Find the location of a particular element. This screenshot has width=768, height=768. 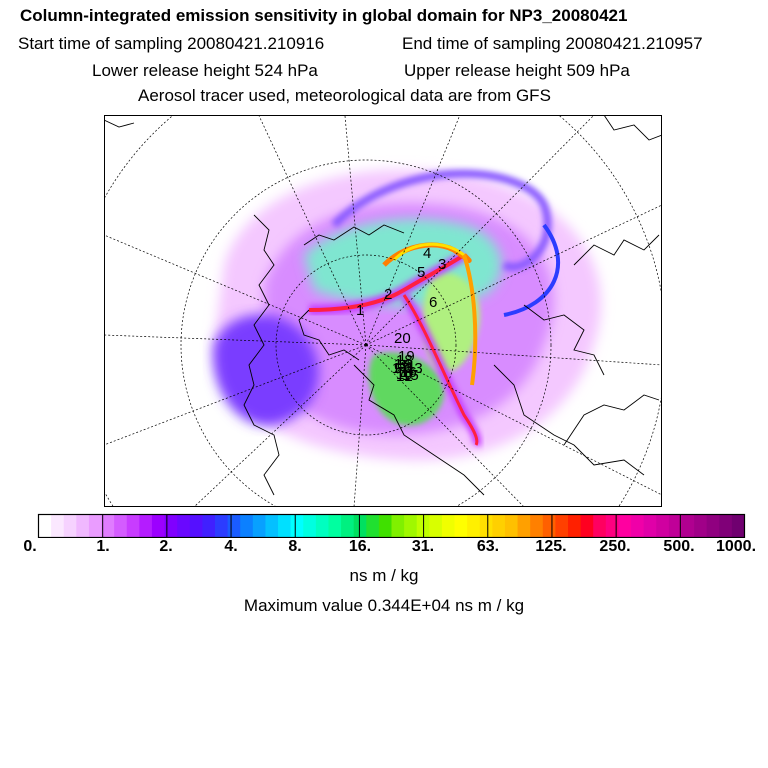

trajectory-label-19: 19 is located at coordinates (406, 356).